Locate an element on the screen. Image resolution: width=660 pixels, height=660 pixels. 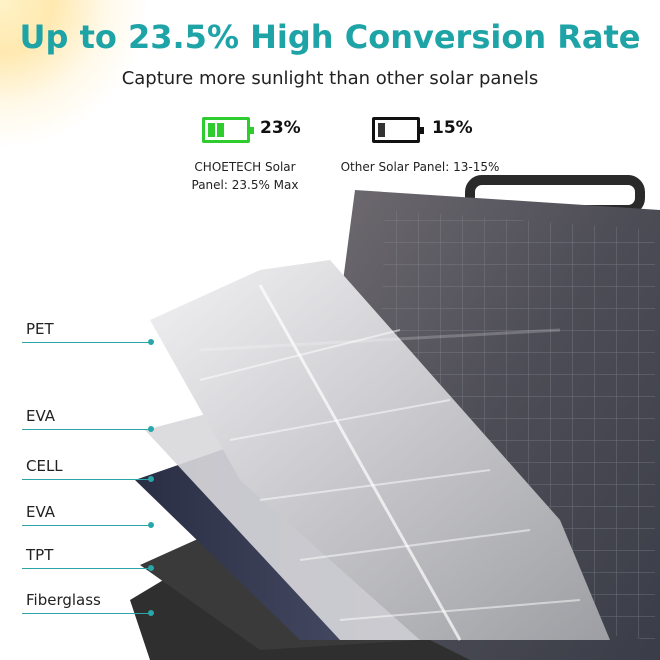
layer-label: Fiberglass is located at coordinates (63, 600).